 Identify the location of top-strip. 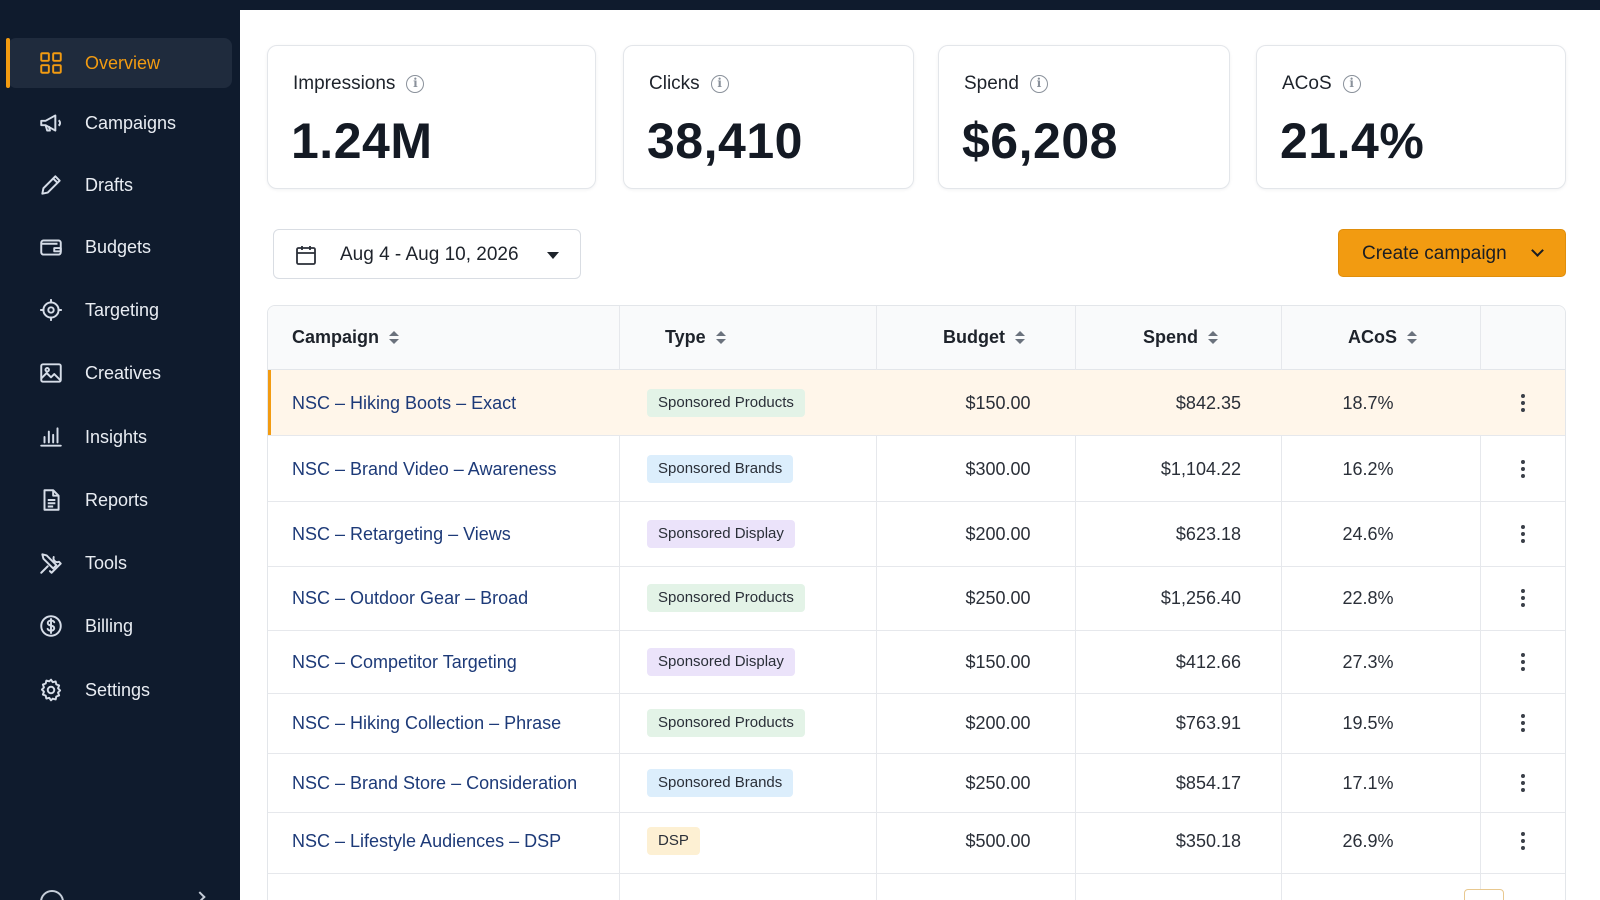
(800, 5).